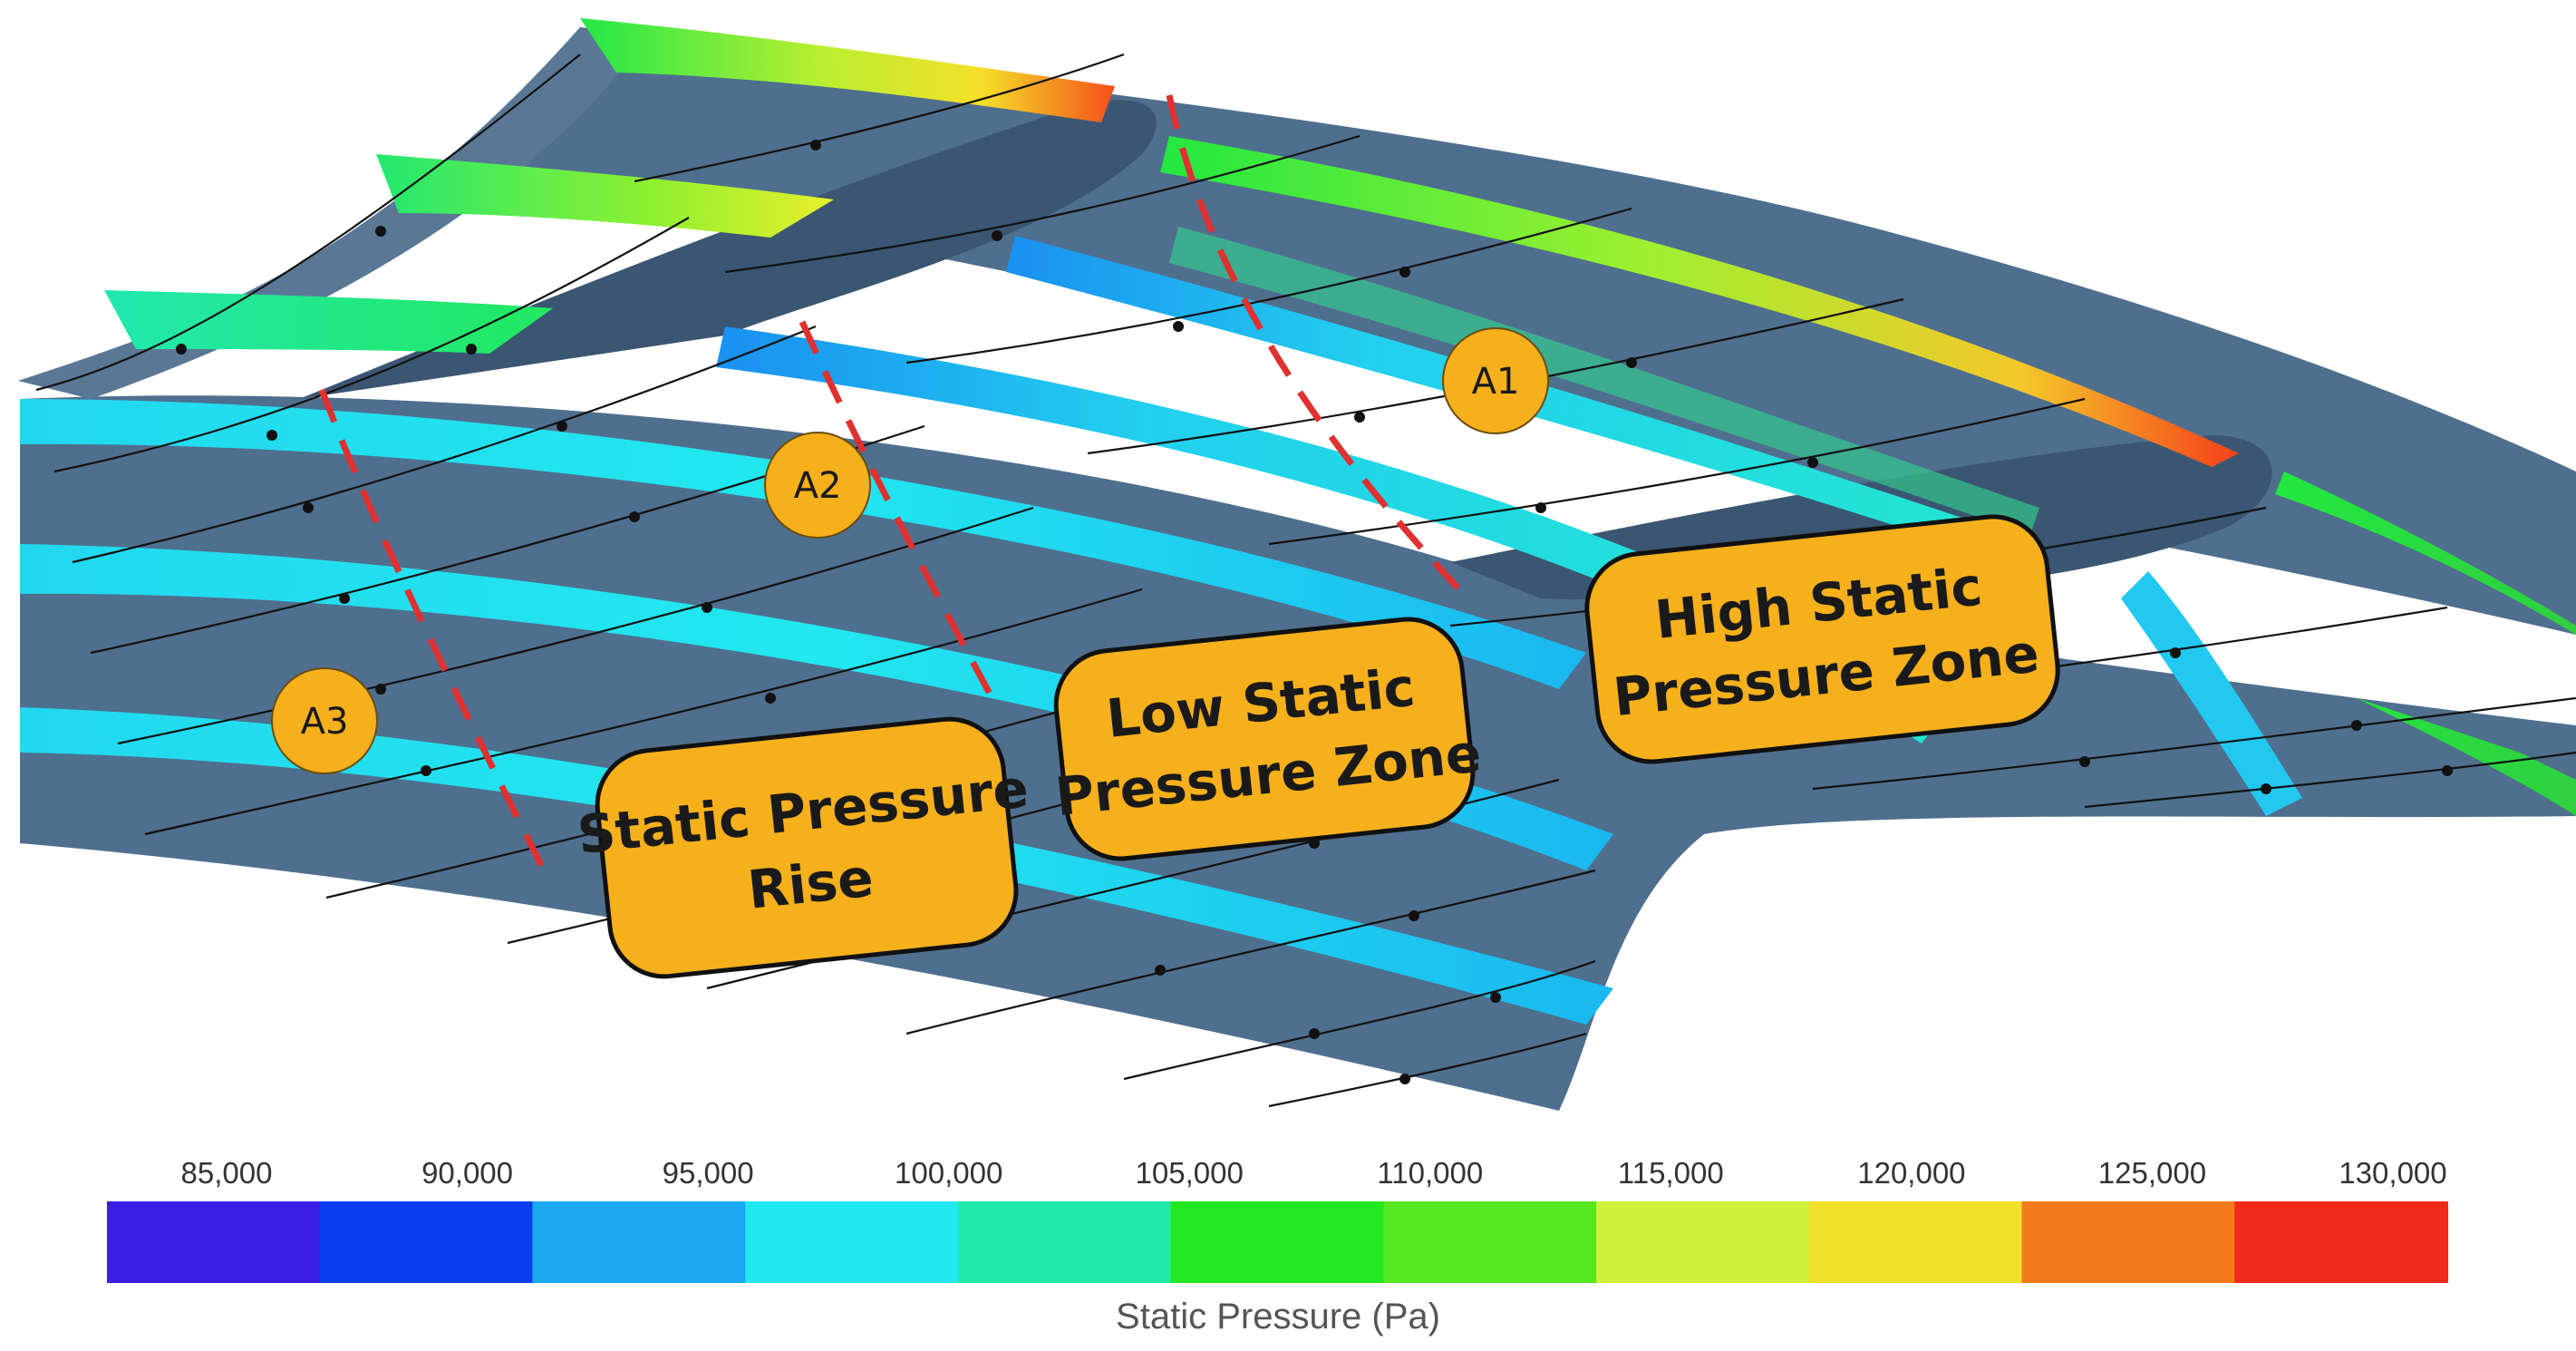 Image resolution: width=2576 pixels, height=1351 pixels. Describe the element at coordinates (847, 70) in the screenshot. I see `strip-top` at that location.